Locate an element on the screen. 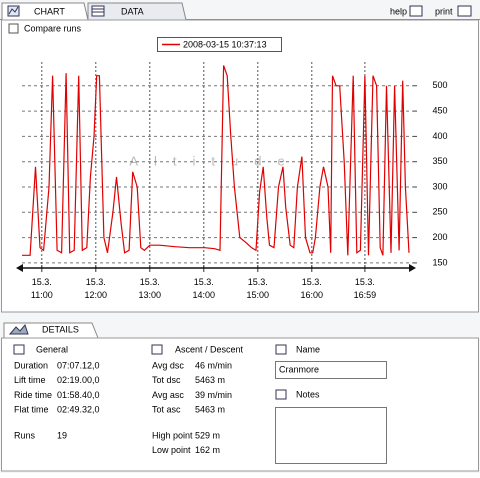  x-tick-label: 15.3. 13:00 is located at coordinates (150, 288).